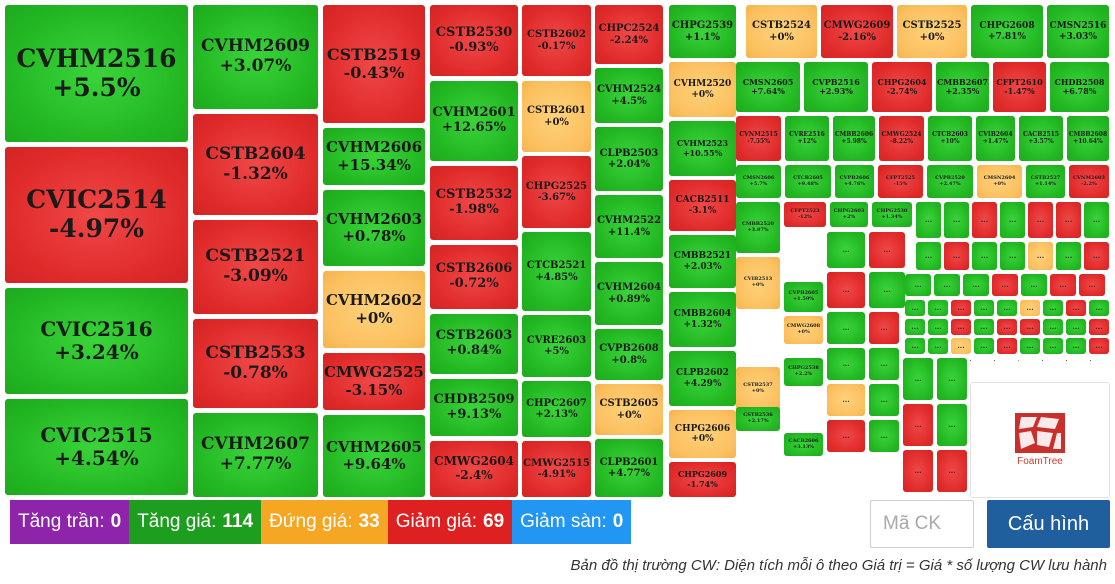 The height and width of the screenshot is (584, 1115). I want to click on tile-cvhm2604: CVHM2604 +0.89%, so click(629, 293).